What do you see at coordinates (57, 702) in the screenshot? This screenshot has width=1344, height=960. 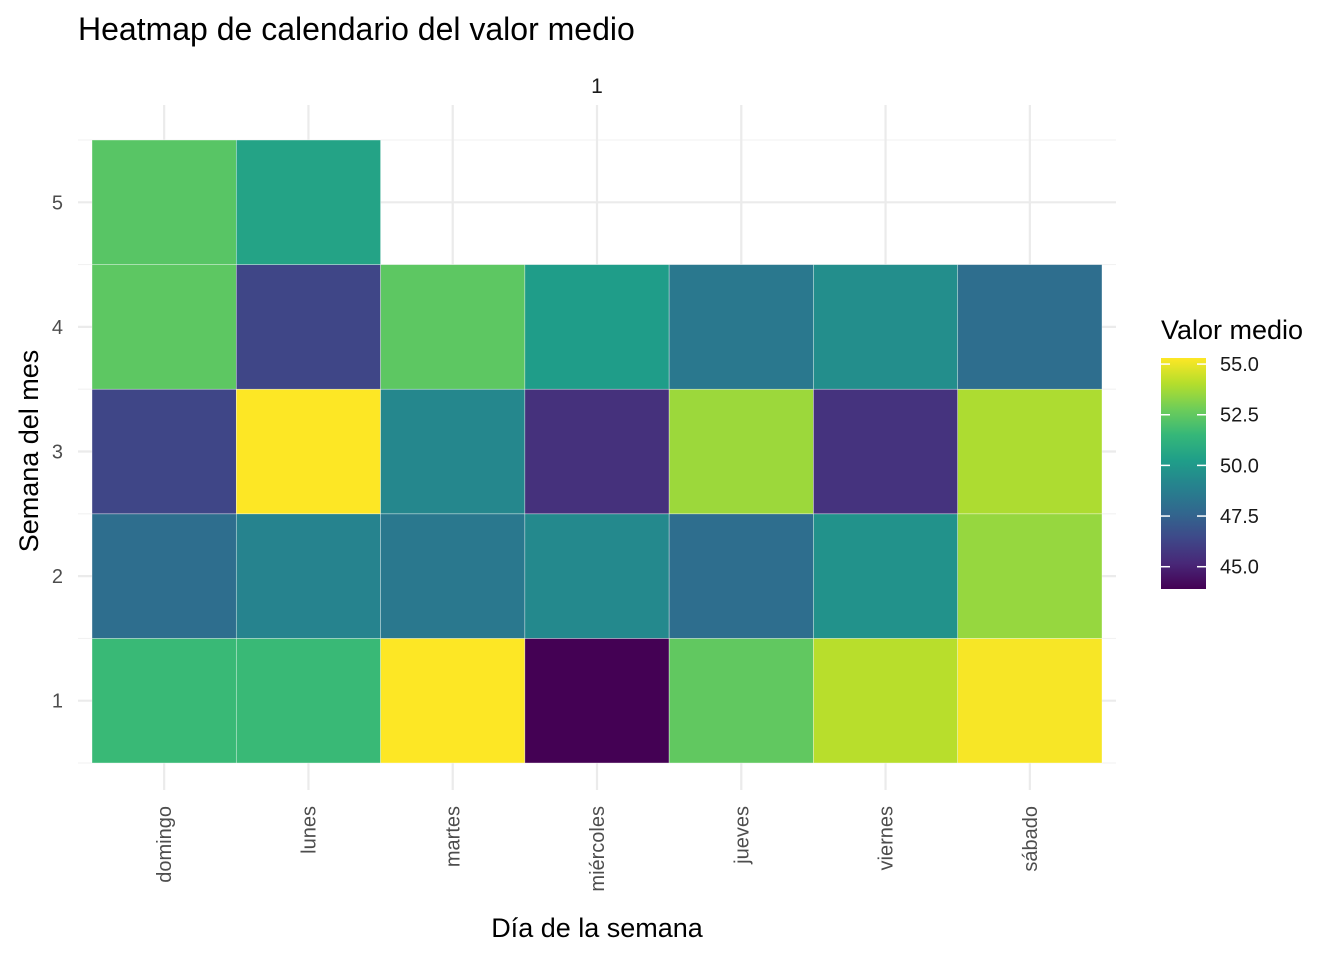 I see `y-tick-label: 1` at bounding box center [57, 702].